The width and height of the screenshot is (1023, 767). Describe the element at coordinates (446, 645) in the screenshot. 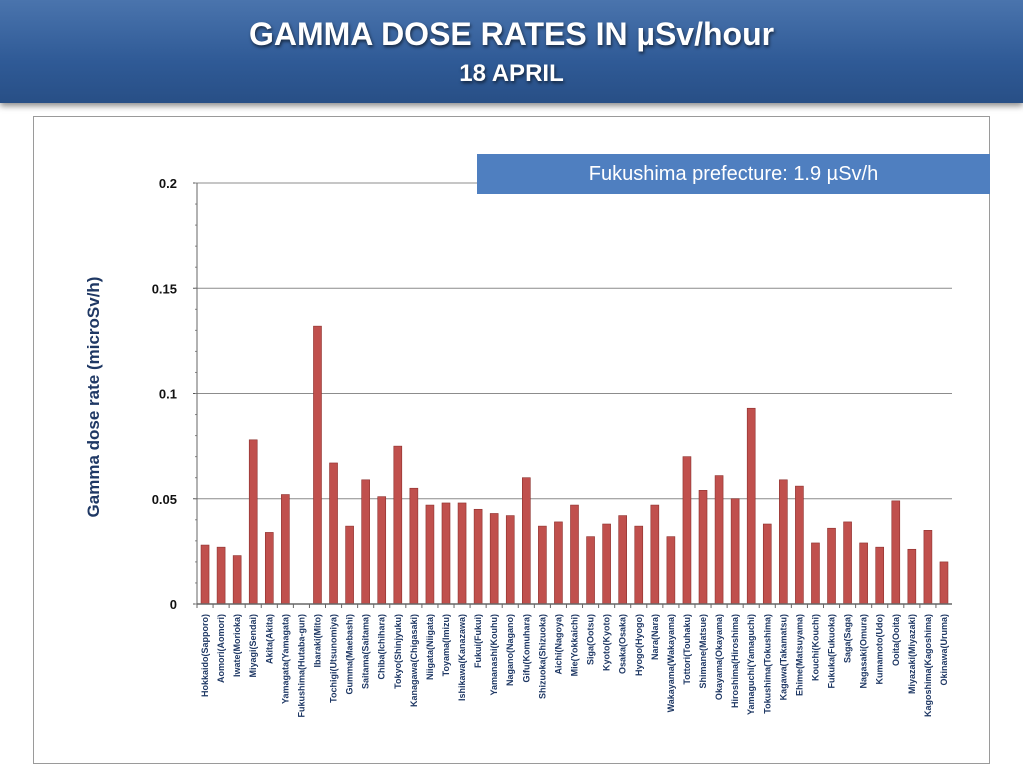

I see `x-tick-label: Toyama(Imizu)` at that location.